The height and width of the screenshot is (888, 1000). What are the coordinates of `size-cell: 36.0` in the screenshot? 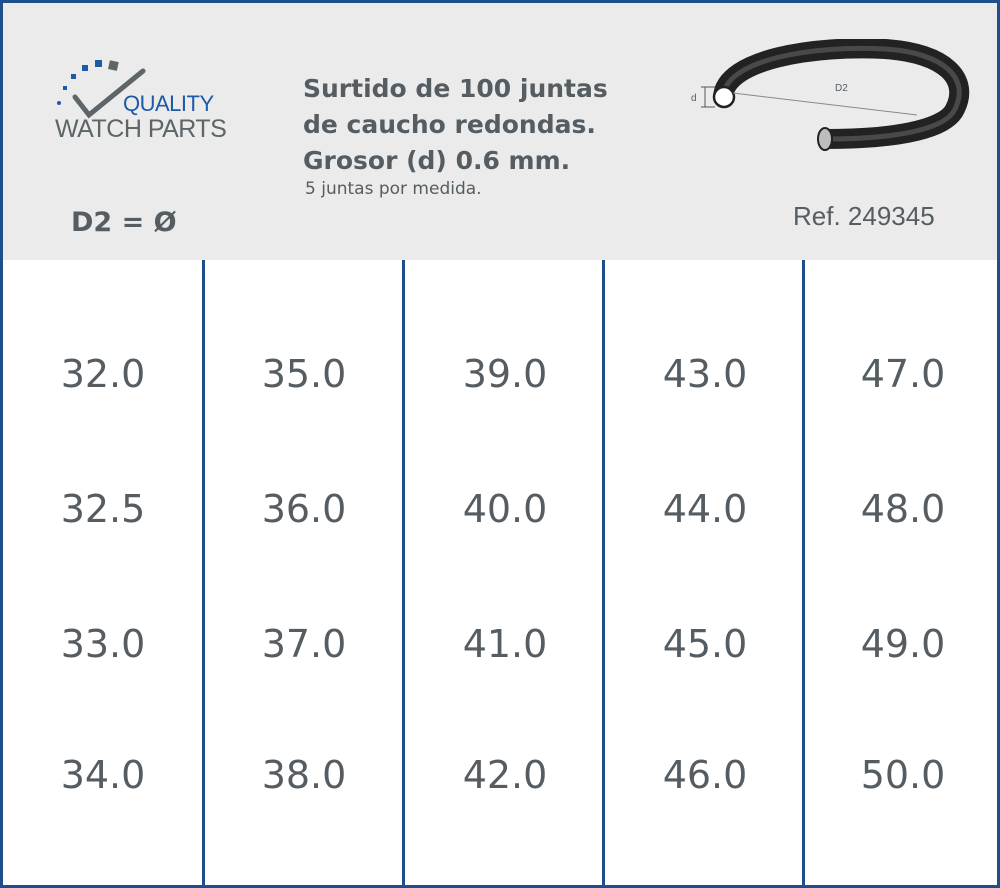 It's located at (304, 509).